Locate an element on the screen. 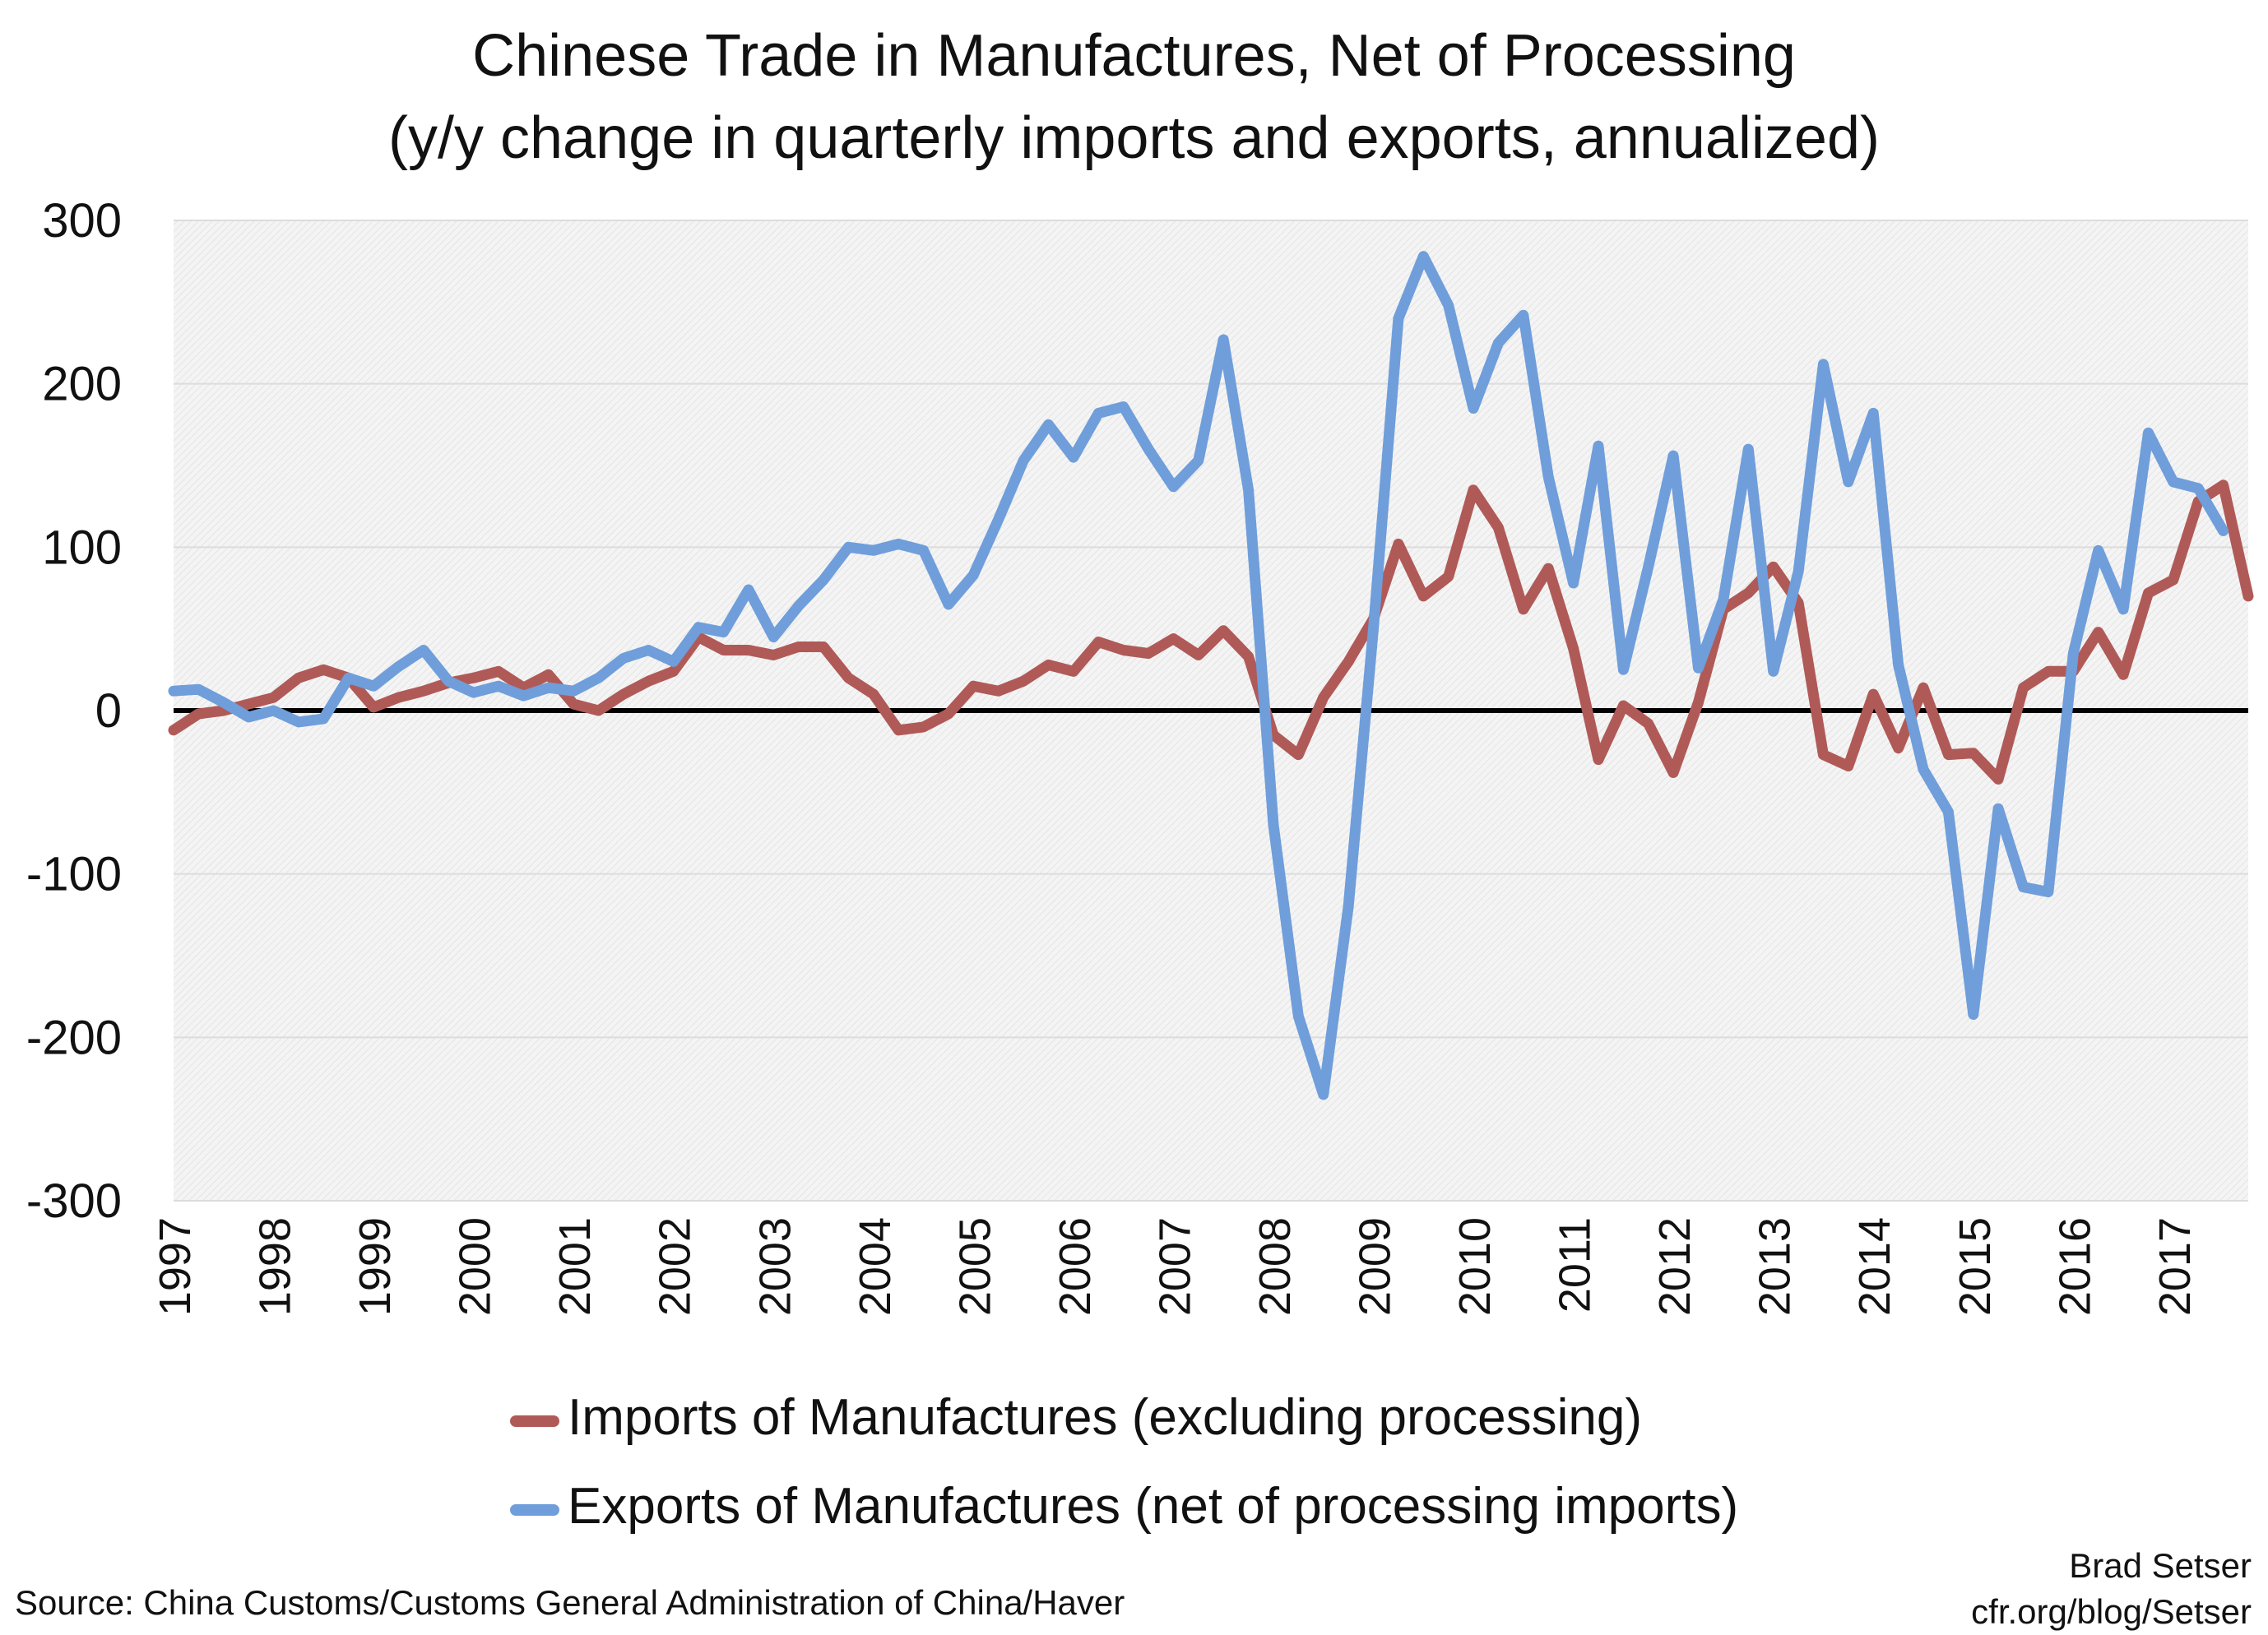  x-tick-label: 2007 is located at coordinates (1174, 1266).